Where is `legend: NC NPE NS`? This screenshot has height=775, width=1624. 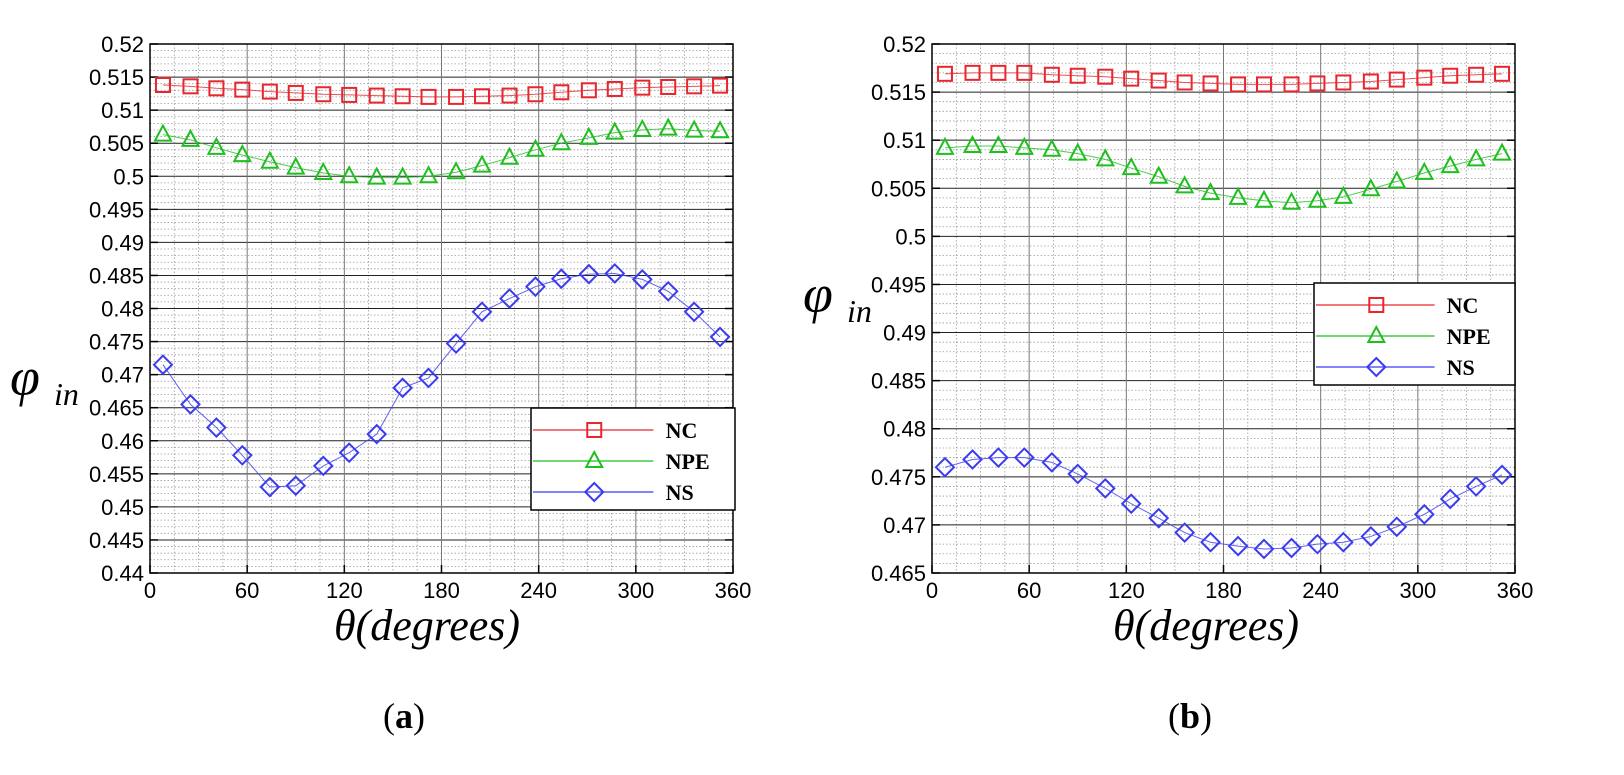
legend: NC NPE NS is located at coordinates (1414, 334).